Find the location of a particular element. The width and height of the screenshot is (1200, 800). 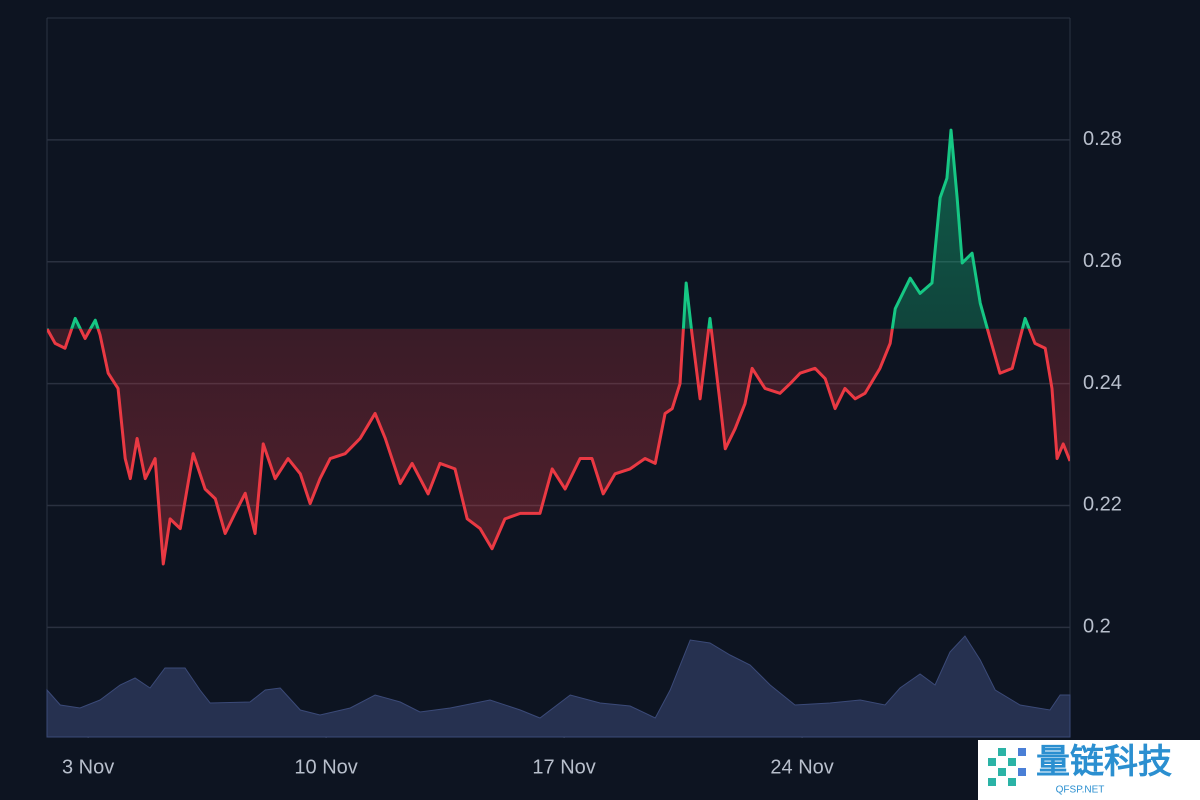

y-tick-label: 0.28 is located at coordinates (1102, 139).